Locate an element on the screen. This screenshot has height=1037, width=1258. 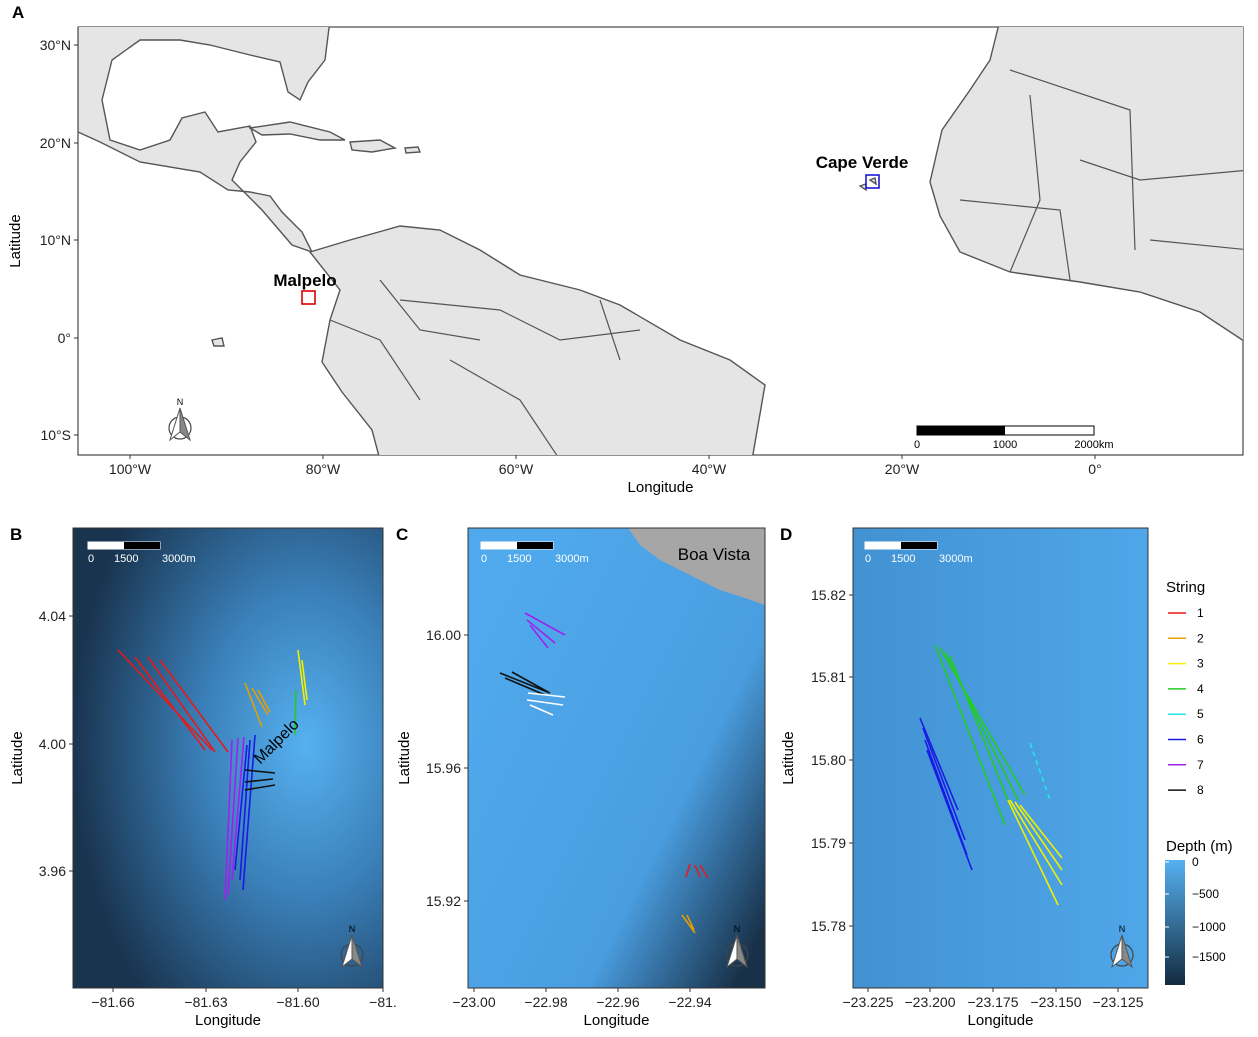
x-tick-label: 40°W is located at coordinates (709, 469).